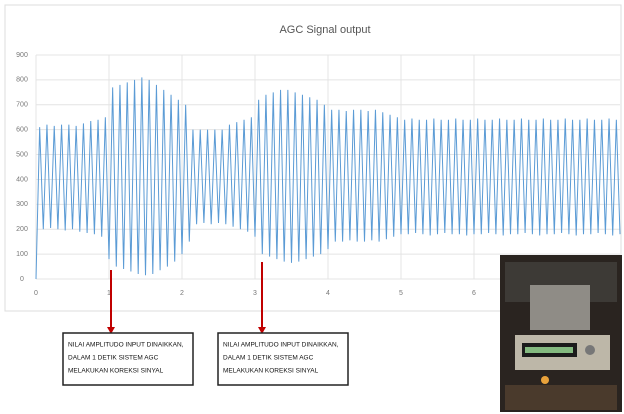 Image resolution: width=624 pixels, height=414 pixels. Describe the element at coordinates (22, 179) in the screenshot. I see `y-tick-label: 400` at that location.